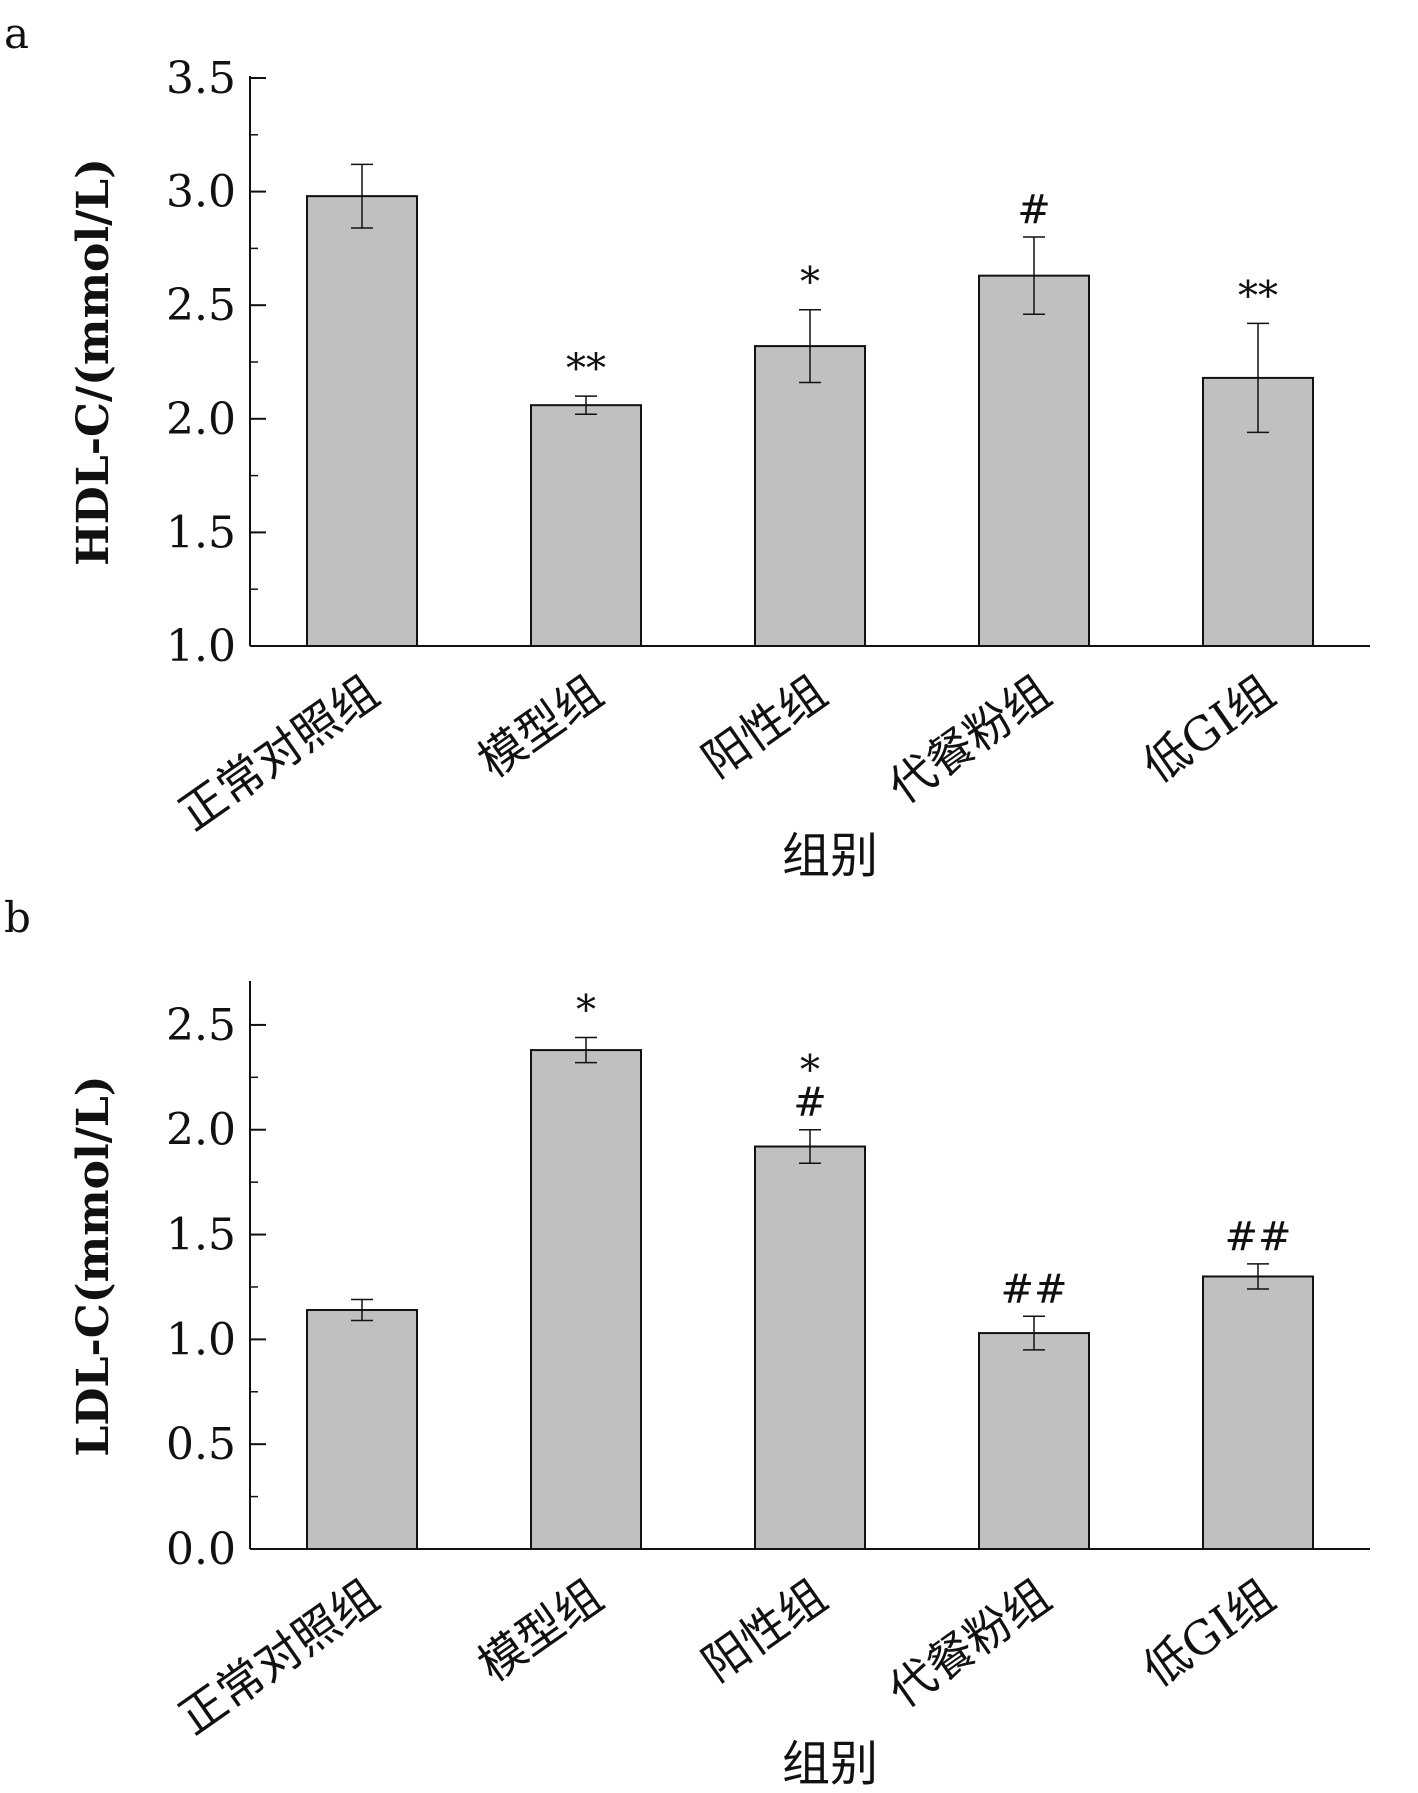 This screenshot has height=1793, width=1418. I want to click on panel-label: b, so click(17, 917).